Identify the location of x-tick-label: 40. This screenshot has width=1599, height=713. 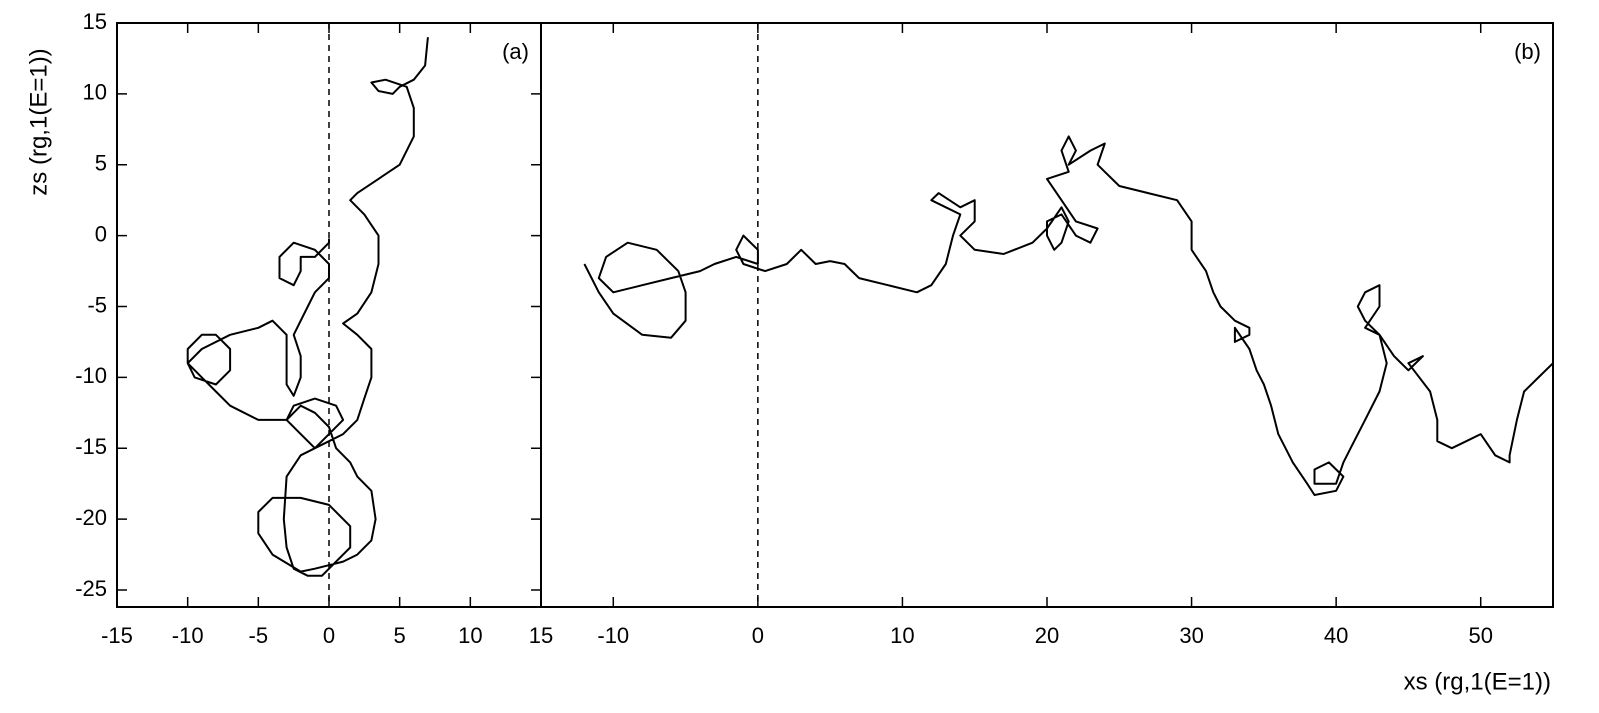
(1336, 635).